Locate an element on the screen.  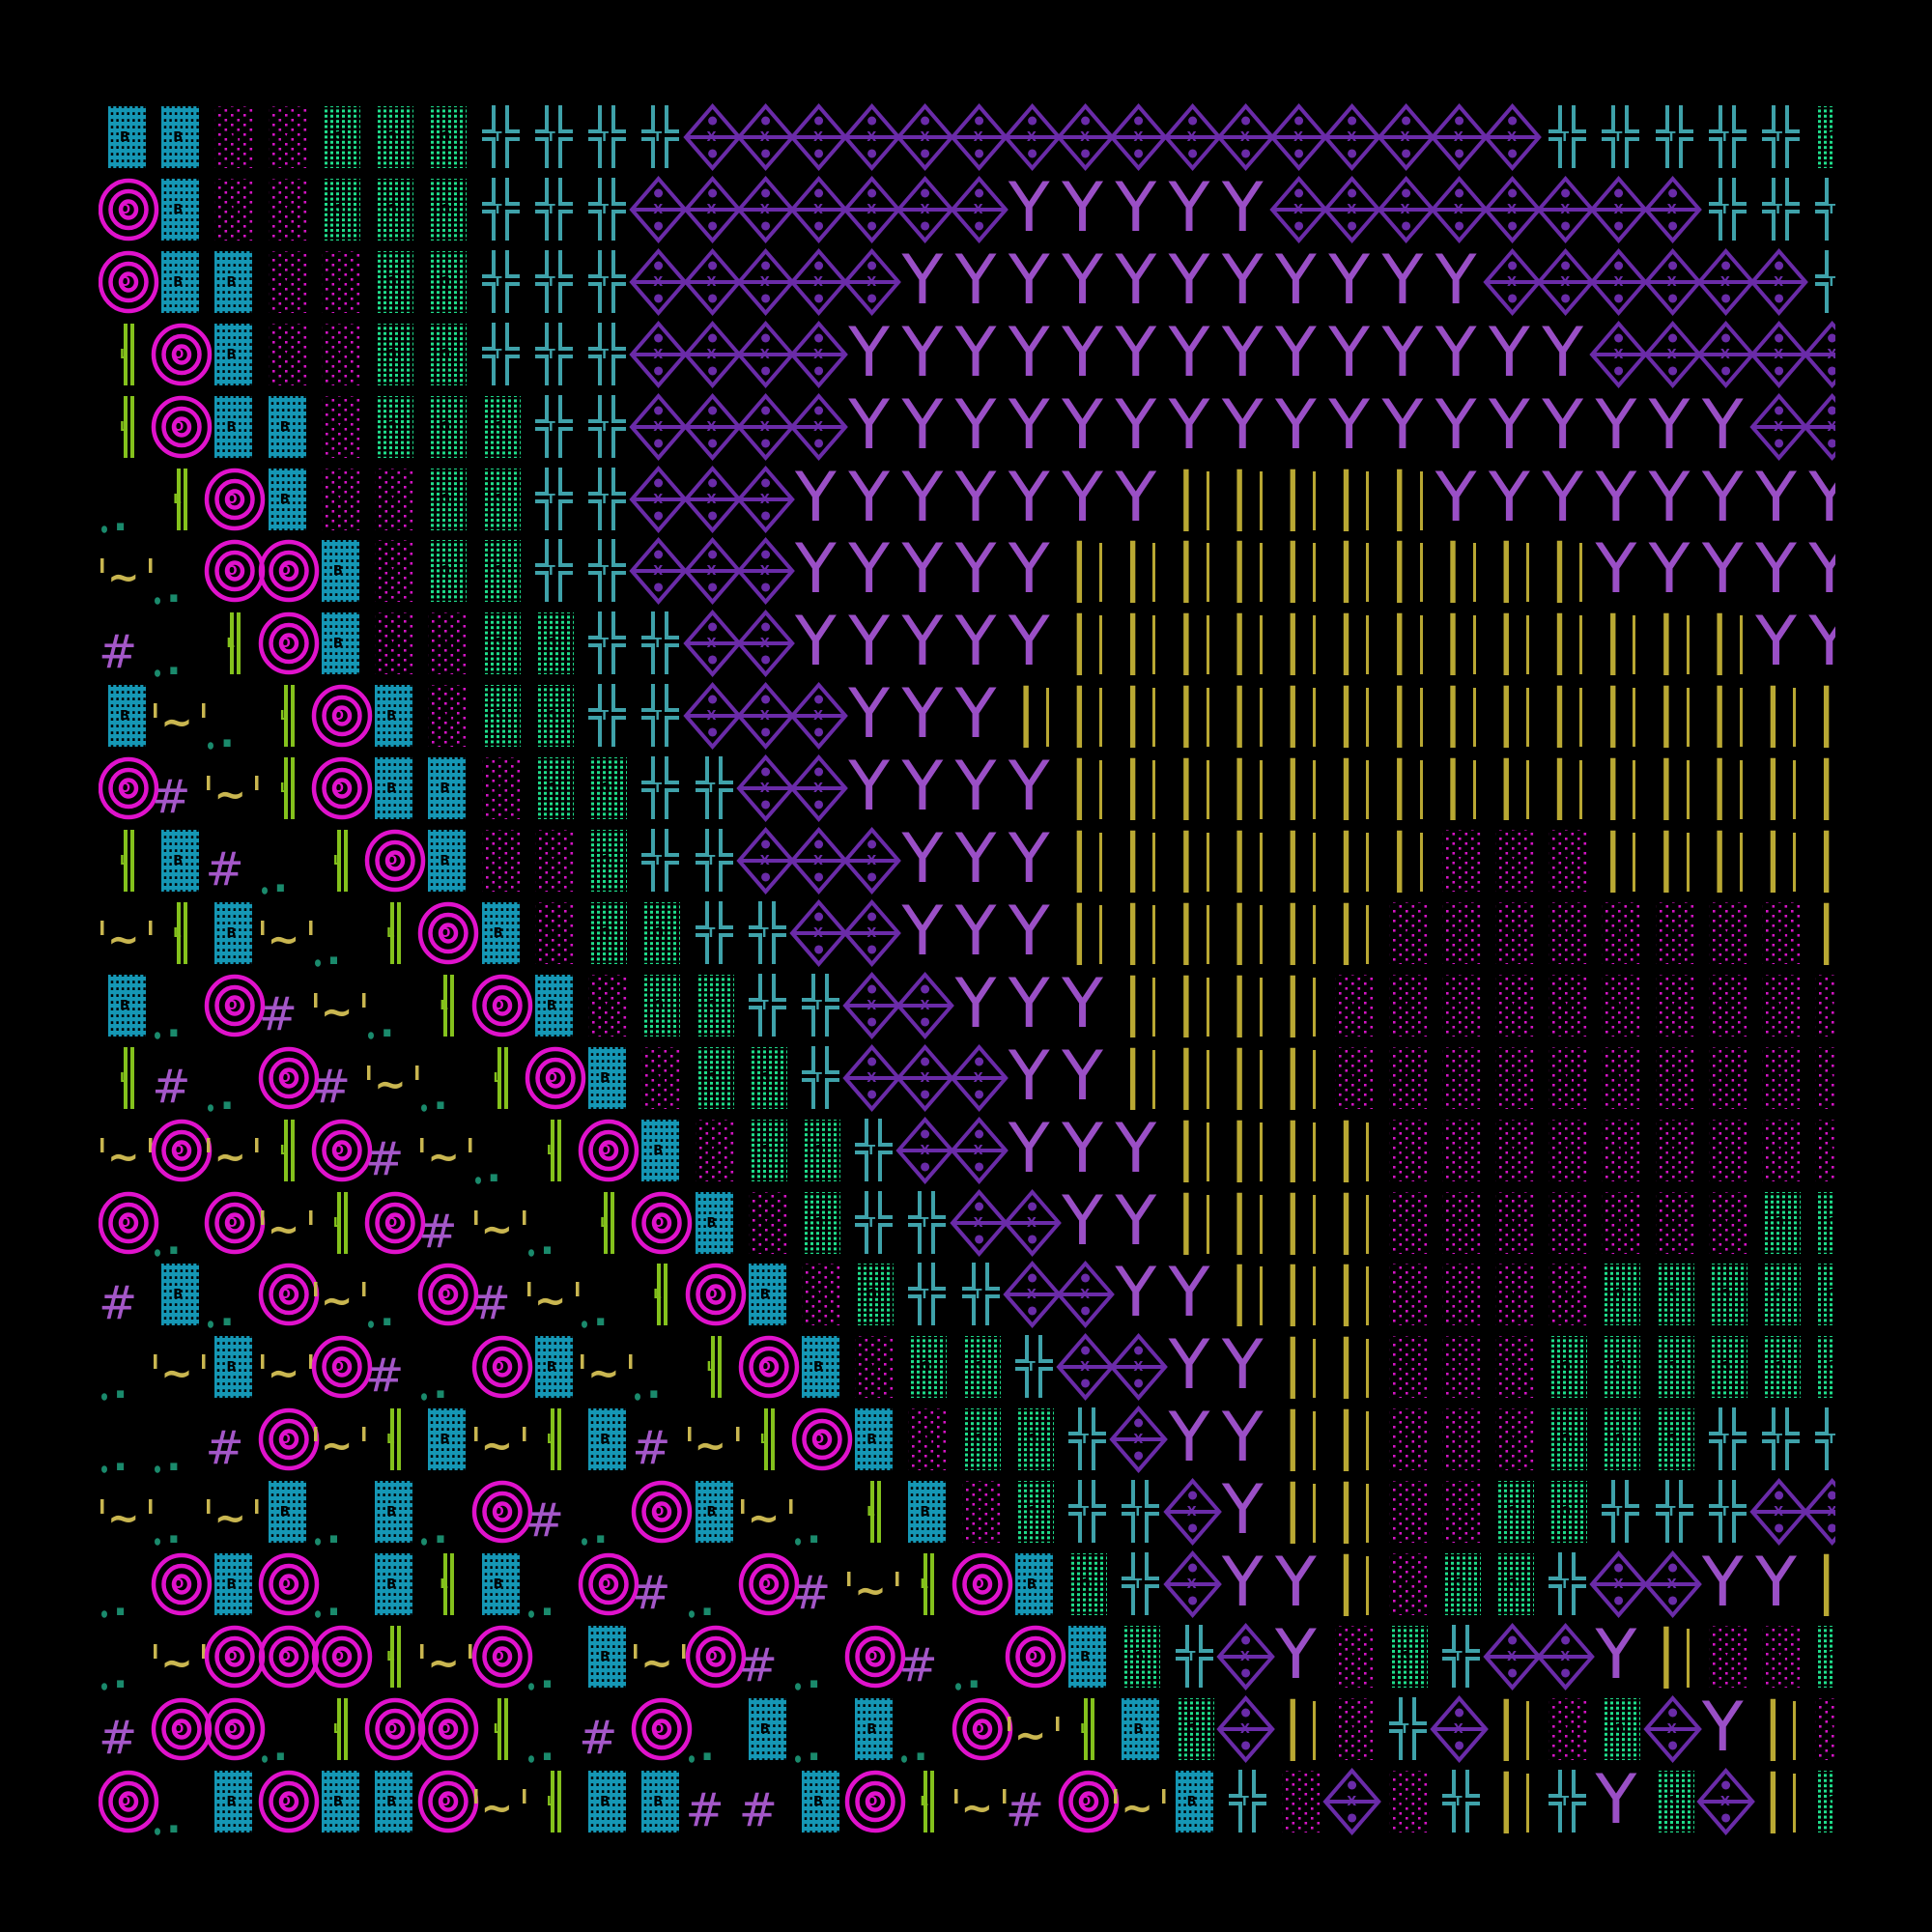
green-dot-tile-shape is located at coordinates (554, 788).